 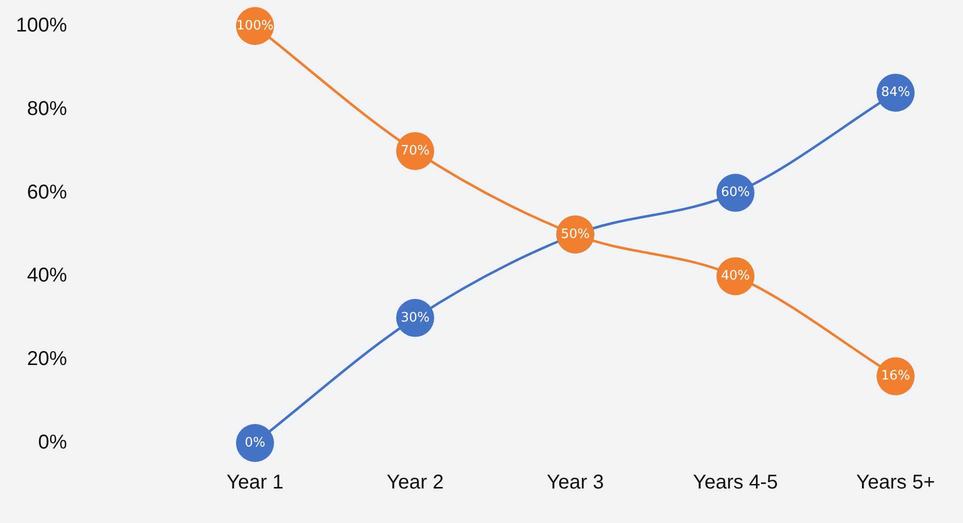 I want to click on data-label: 50%, so click(x=575, y=234).